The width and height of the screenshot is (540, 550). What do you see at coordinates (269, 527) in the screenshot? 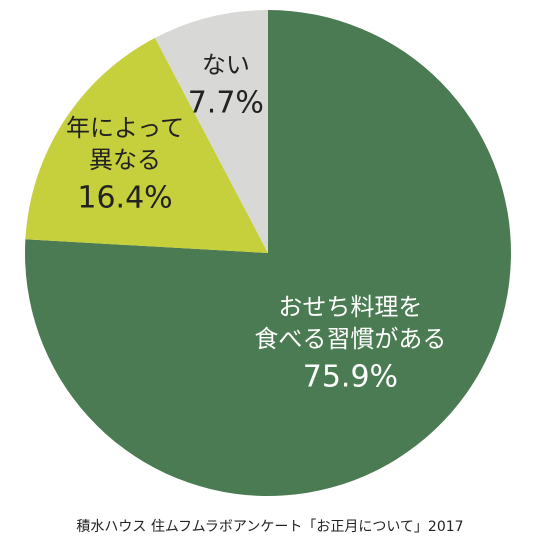
I see `source: 積水ハウス 住ムフムラボアンケート「お正月について」2017` at bounding box center [269, 527].